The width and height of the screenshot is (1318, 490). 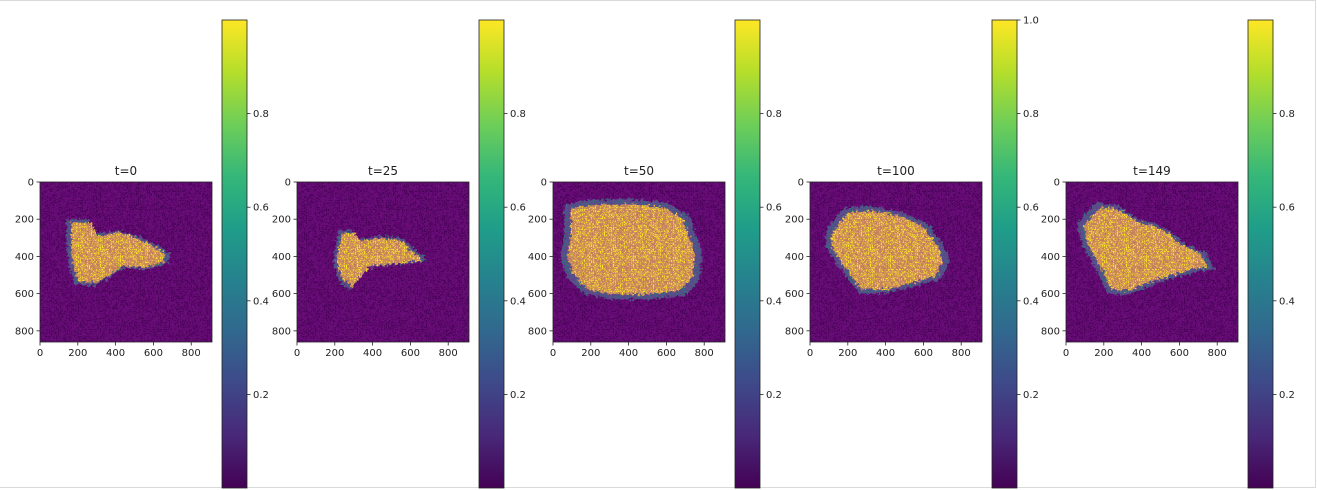 What do you see at coordinates (383, 171) in the screenshot?
I see `panel-title: t=25` at bounding box center [383, 171].